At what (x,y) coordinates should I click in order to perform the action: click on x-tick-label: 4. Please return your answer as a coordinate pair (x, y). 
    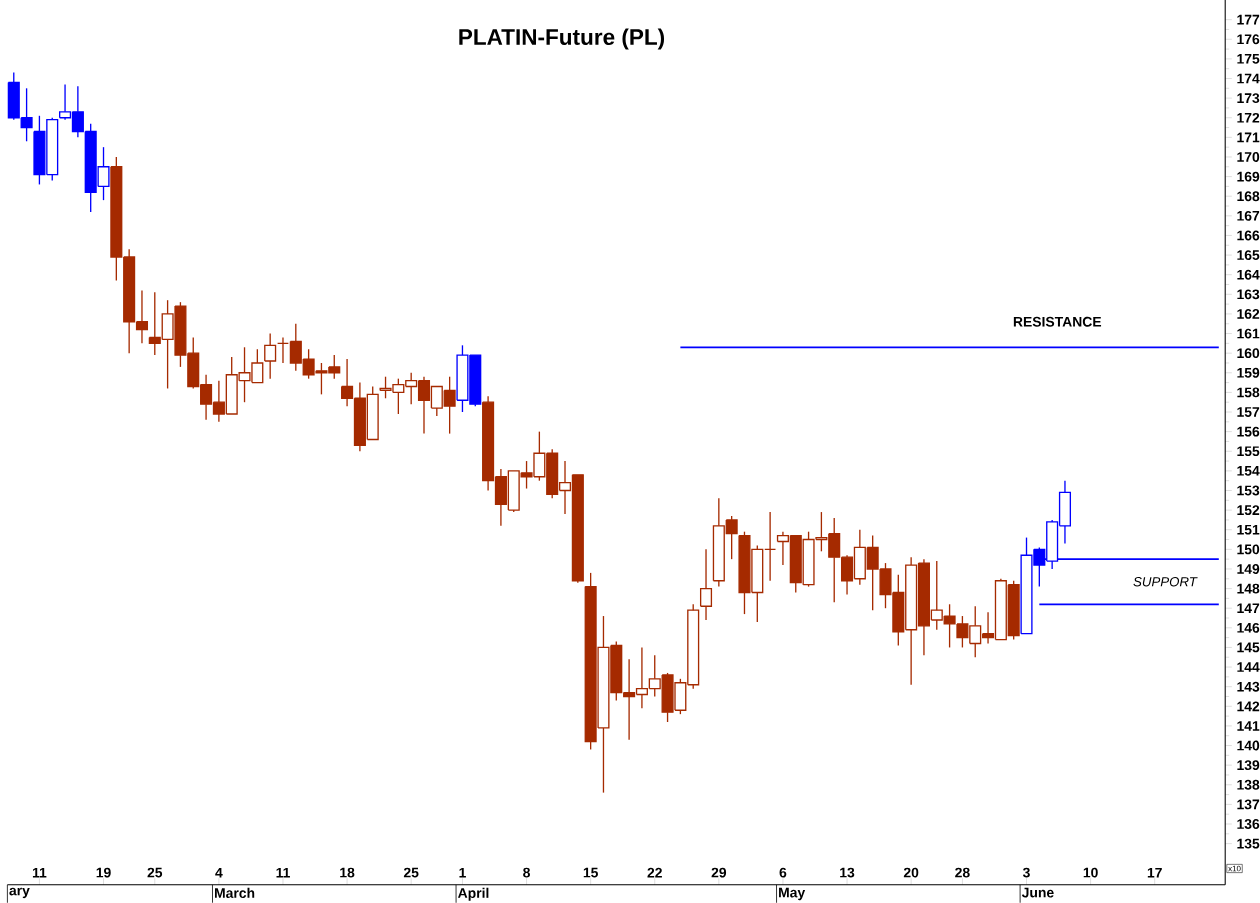
    Looking at the image, I should click on (219, 873).